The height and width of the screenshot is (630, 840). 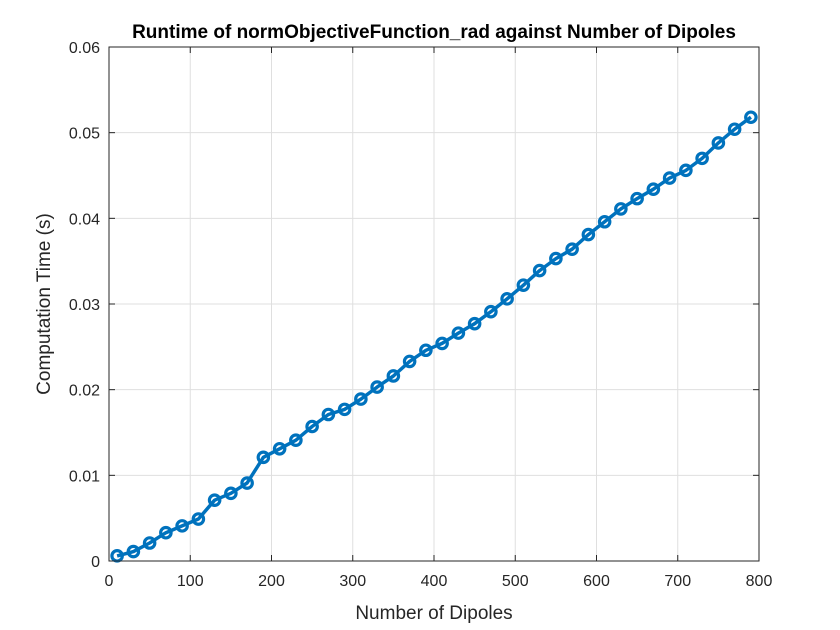 What do you see at coordinates (84, 476) in the screenshot?
I see `y-tick-label: 0.01` at bounding box center [84, 476].